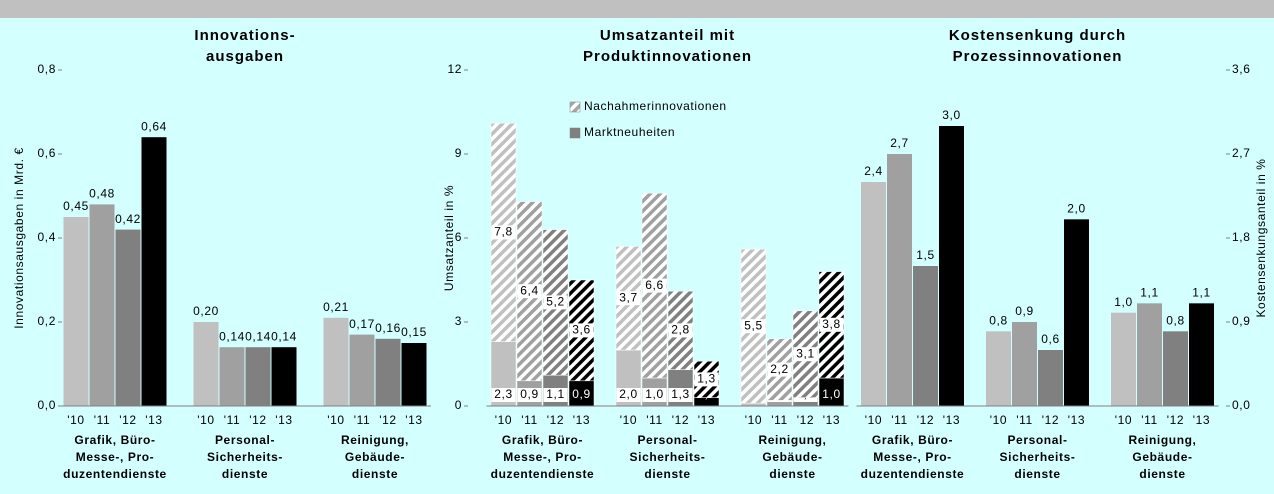 The width and height of the screenshot is (1274, 494). Describe the element at coordinates (654, 285) in the screenshot. I see `value-label: 6,6` at that location.